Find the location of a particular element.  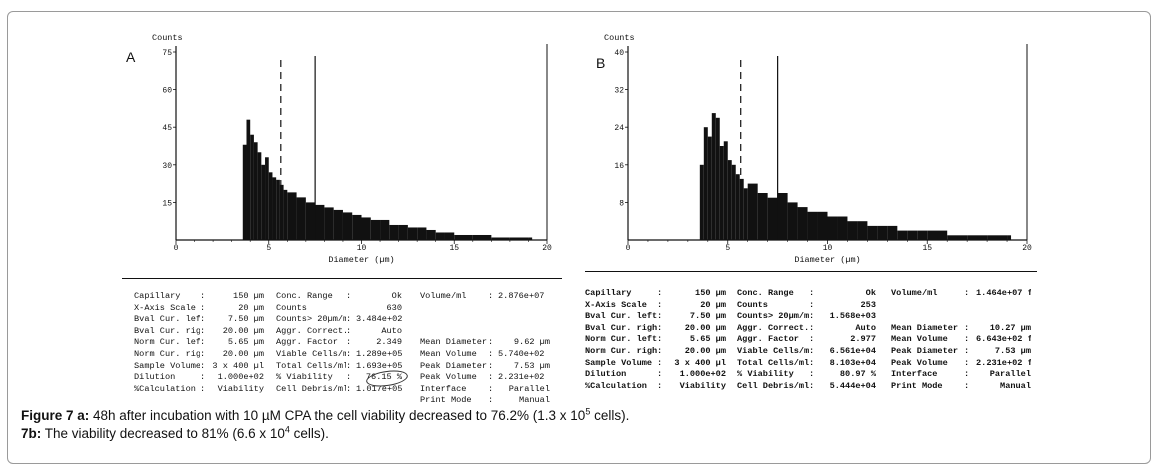

panel-a-col2-row: Counts> 20µm/ml:3.484e+02 is located at coordinates (339, 320).